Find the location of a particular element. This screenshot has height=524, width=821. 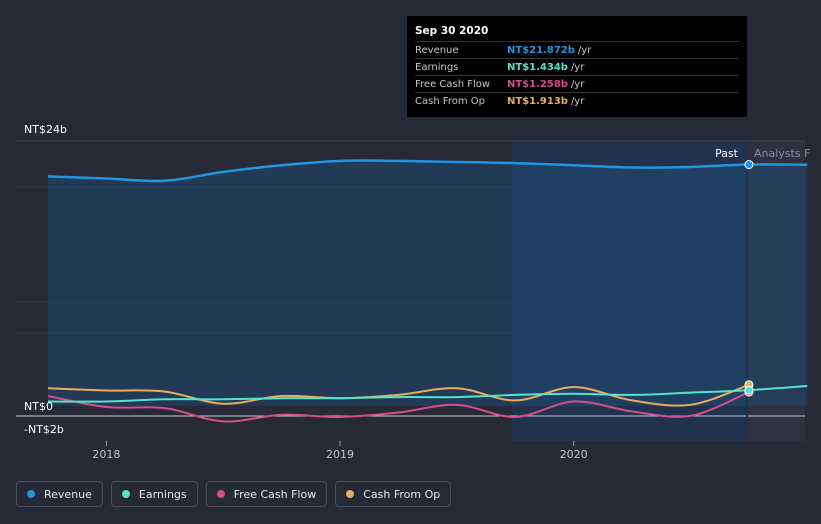

series-line-cash-from-op is located at coordinates (398, 395).